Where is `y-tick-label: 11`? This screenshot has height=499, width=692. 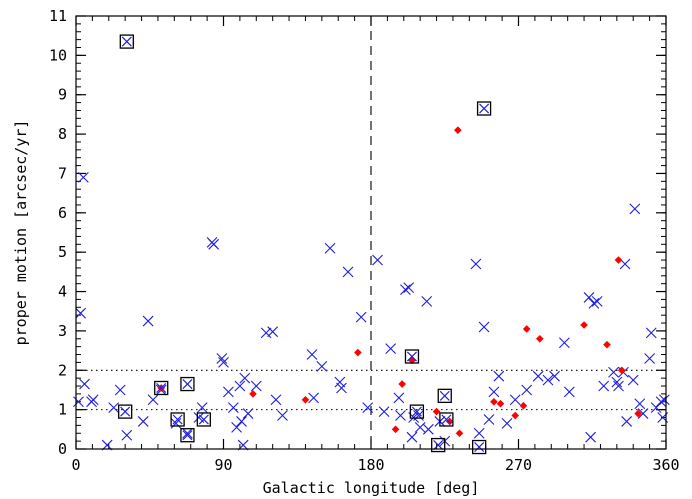 y-tick-label: 11 is located at coordinates (58, 16).